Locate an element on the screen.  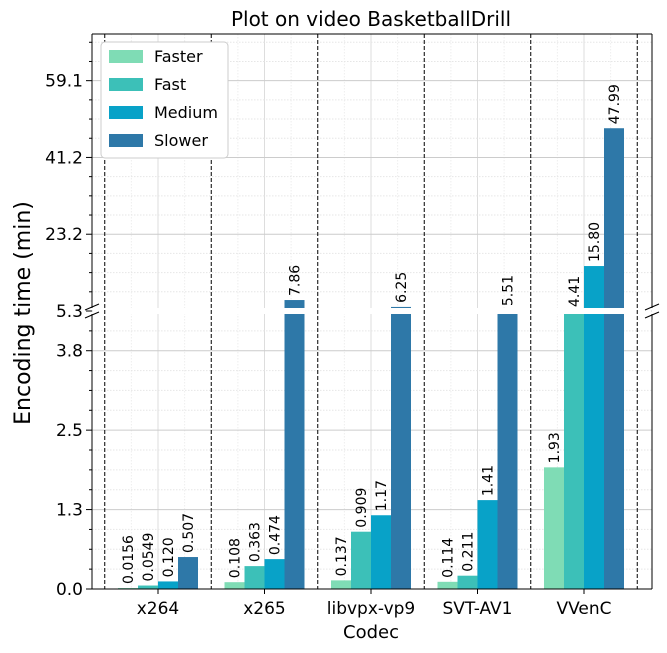
data-label: 0.474 is located at coordinates (276, 535).